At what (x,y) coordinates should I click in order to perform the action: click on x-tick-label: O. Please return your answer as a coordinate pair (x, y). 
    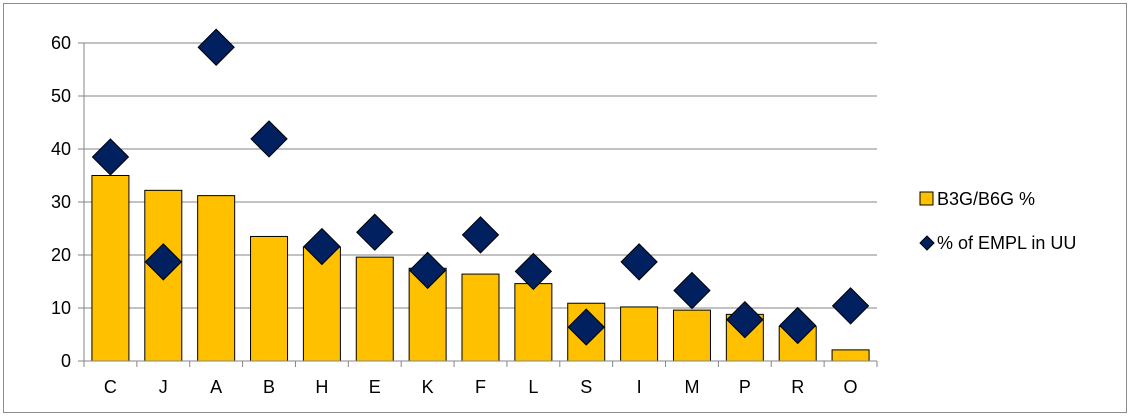
    Looking at the image, I should click on (851, 387).